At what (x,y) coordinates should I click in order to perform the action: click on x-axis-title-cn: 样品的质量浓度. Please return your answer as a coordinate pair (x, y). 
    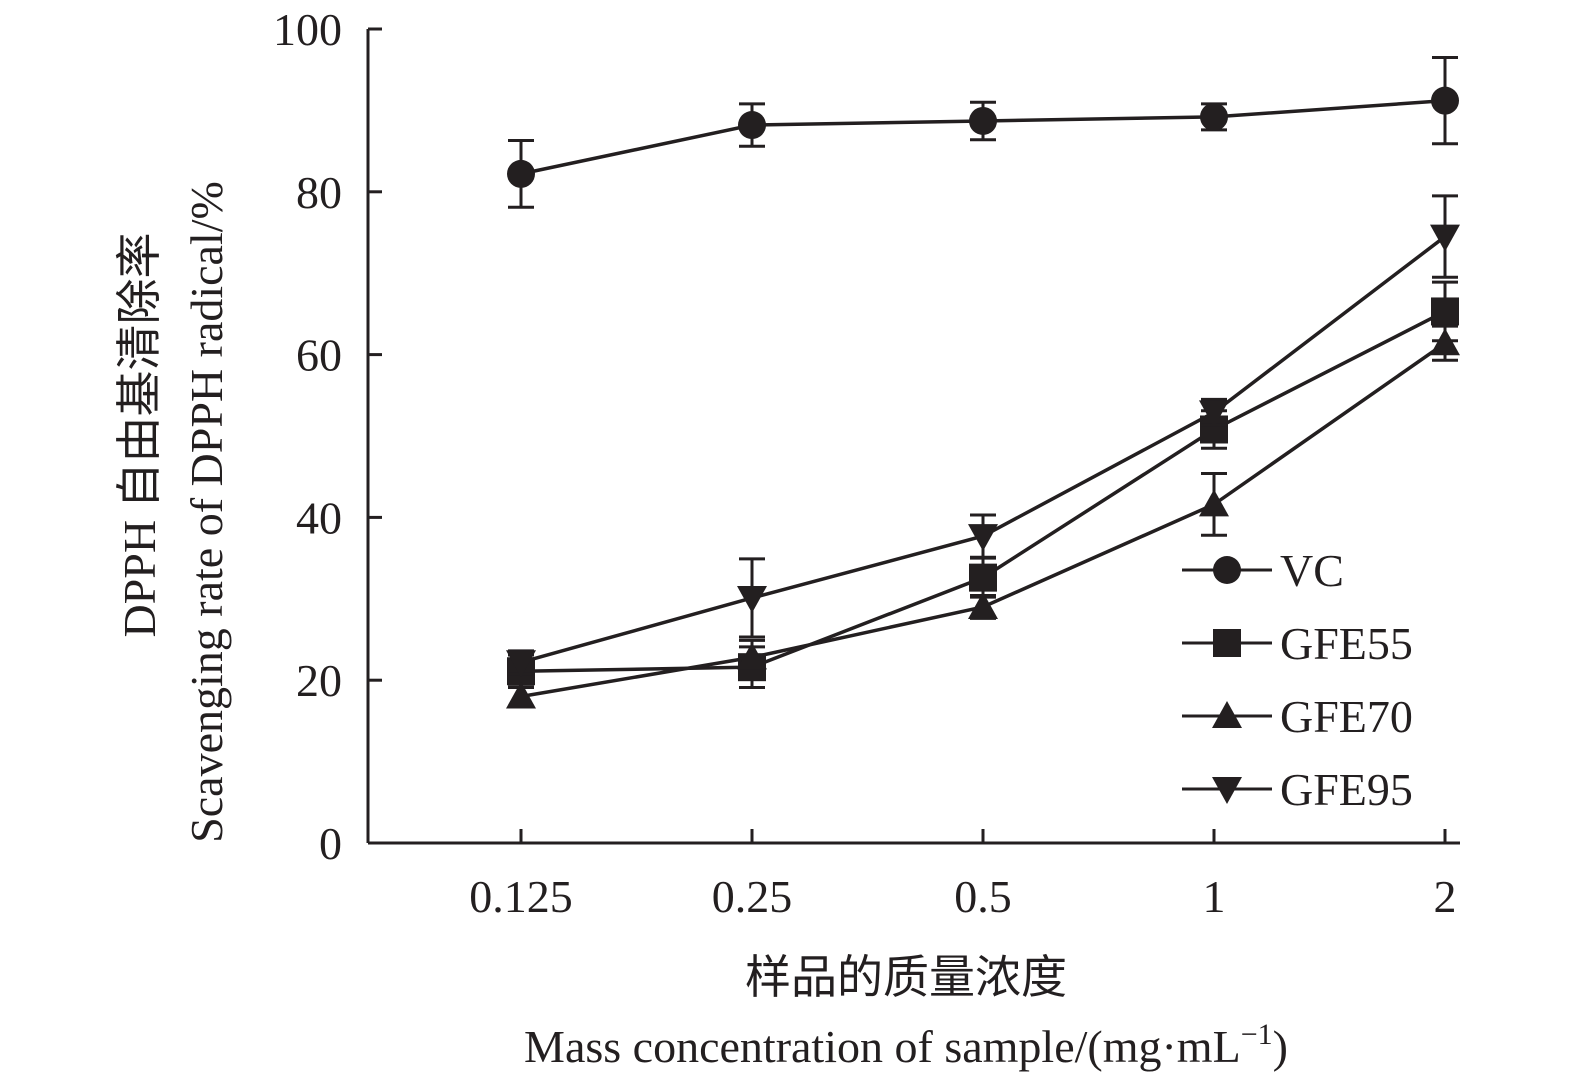
    Looking at the image, I should click on (906, 977).